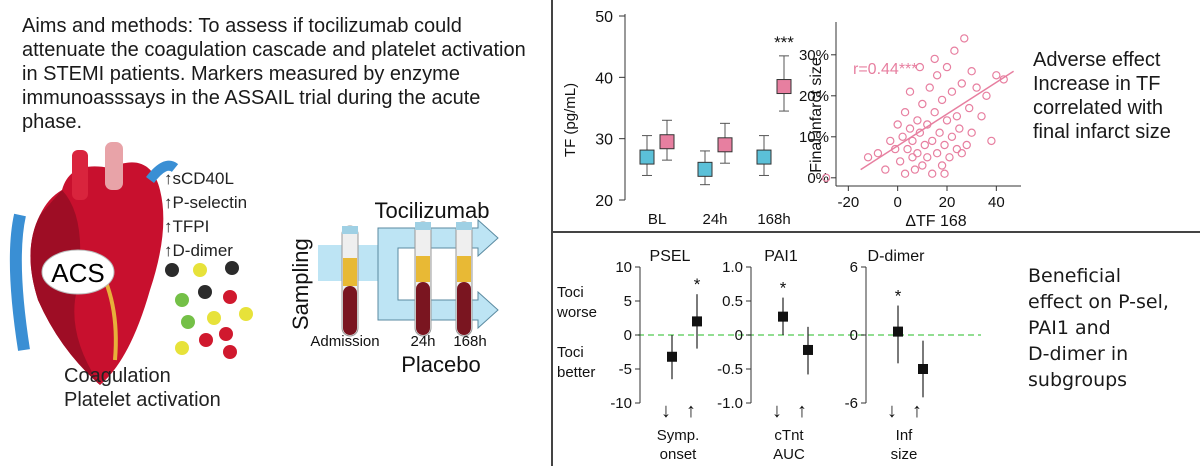 The width and height of the screenshot is (1200, 466). Describe the element at coordinates (576, 372) in the screenshot. I see `toci-better-line2: better` at that location.